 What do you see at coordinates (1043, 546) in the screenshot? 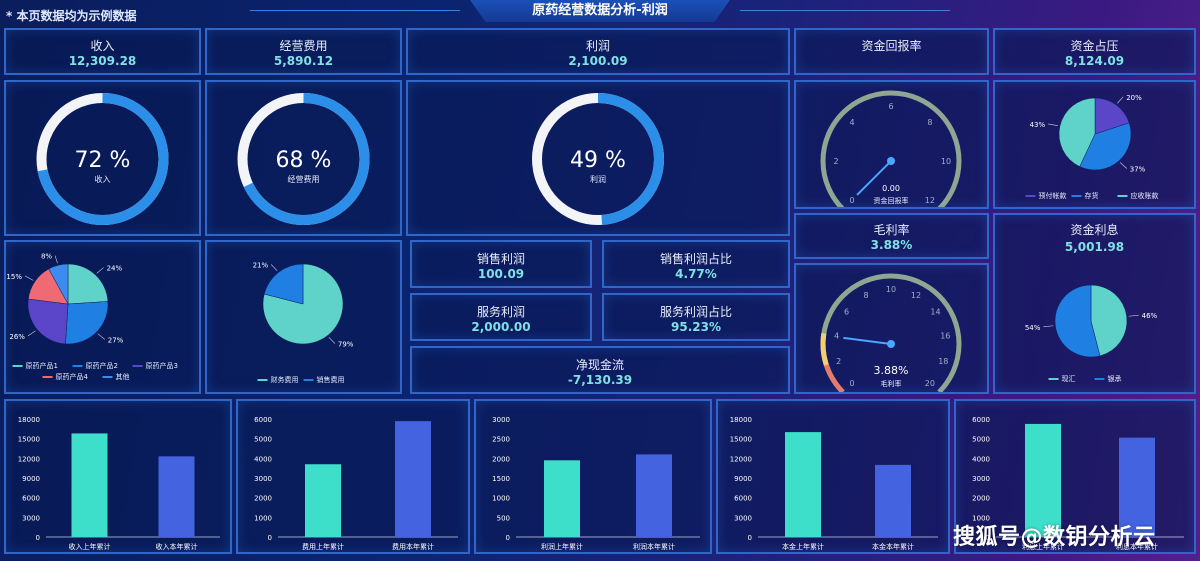
I see `x-category-label: 利息上年累计` at bounding box center [1043, 546].